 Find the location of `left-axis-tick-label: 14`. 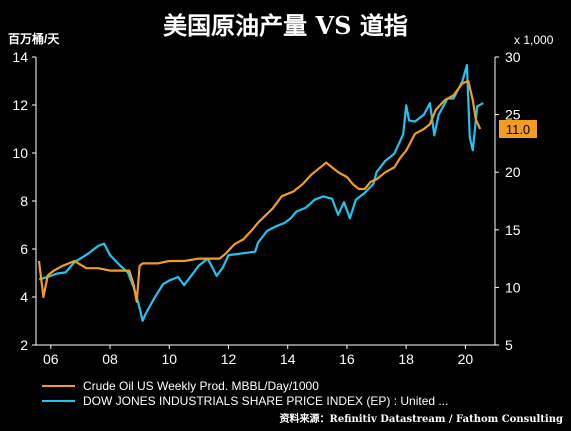

left-axis-tick-label: 14 is located at coordinates (20, 57).